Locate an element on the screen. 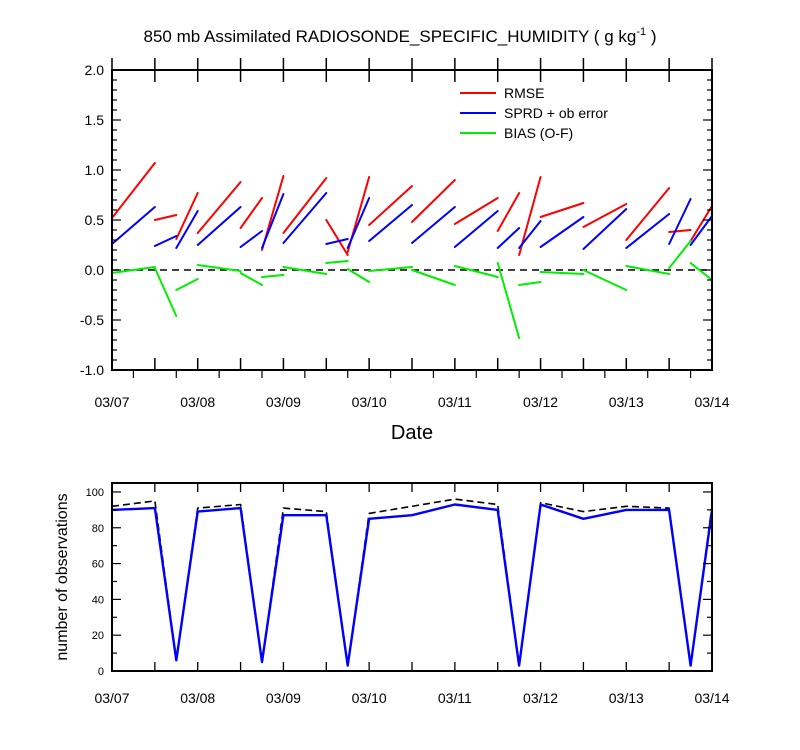  y-tick-label: 100 is located at coordinates (95, 493).